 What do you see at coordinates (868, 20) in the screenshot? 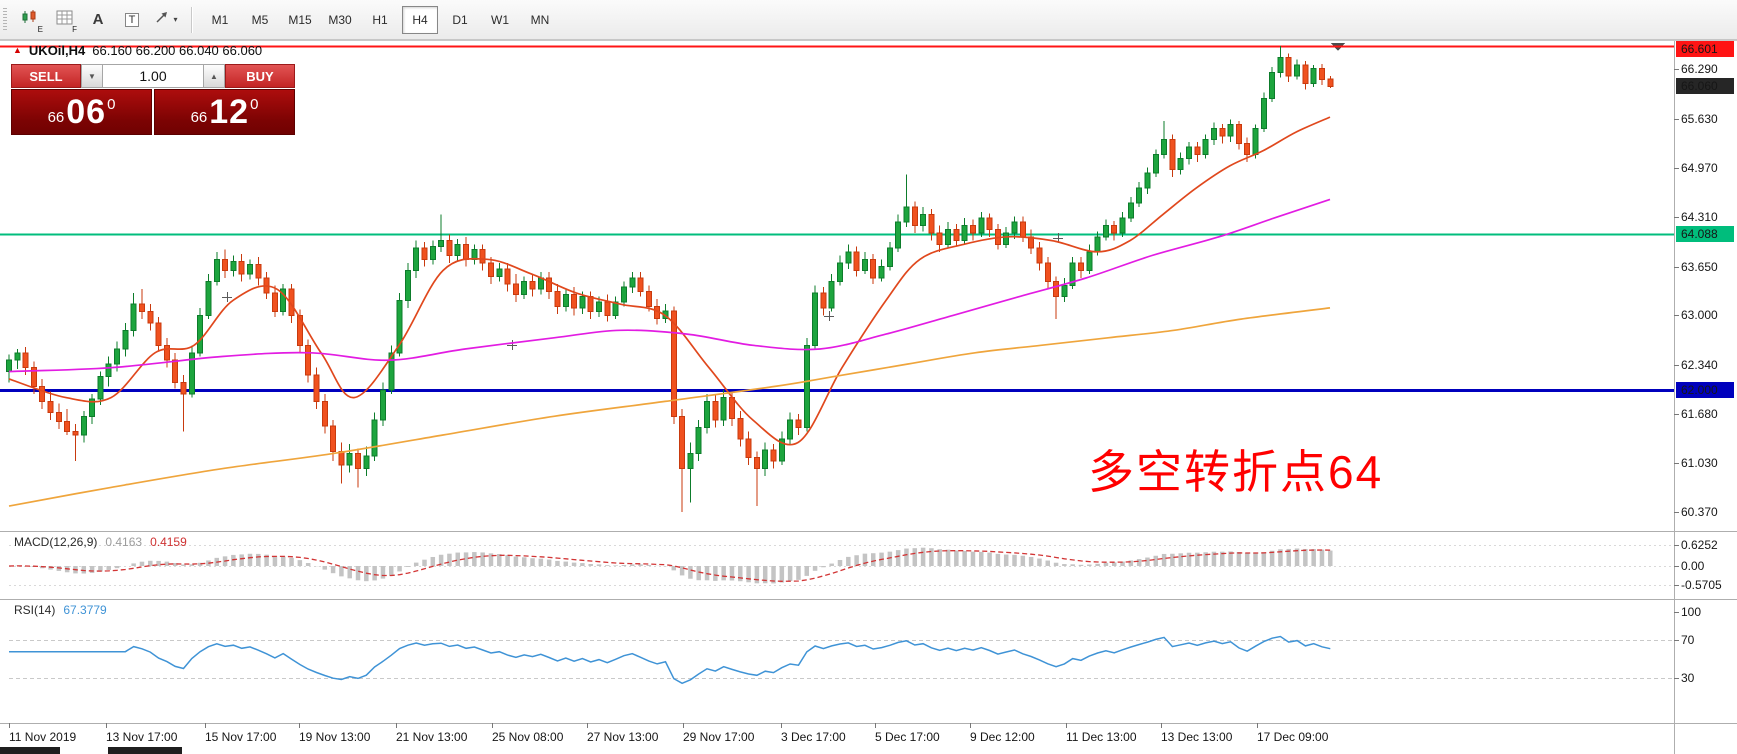
I see `top-toolbar: E F A T ▾ M1 M5 M15 M30 H1 H4 D1 W1 MN` at bounding box center [868, 20].